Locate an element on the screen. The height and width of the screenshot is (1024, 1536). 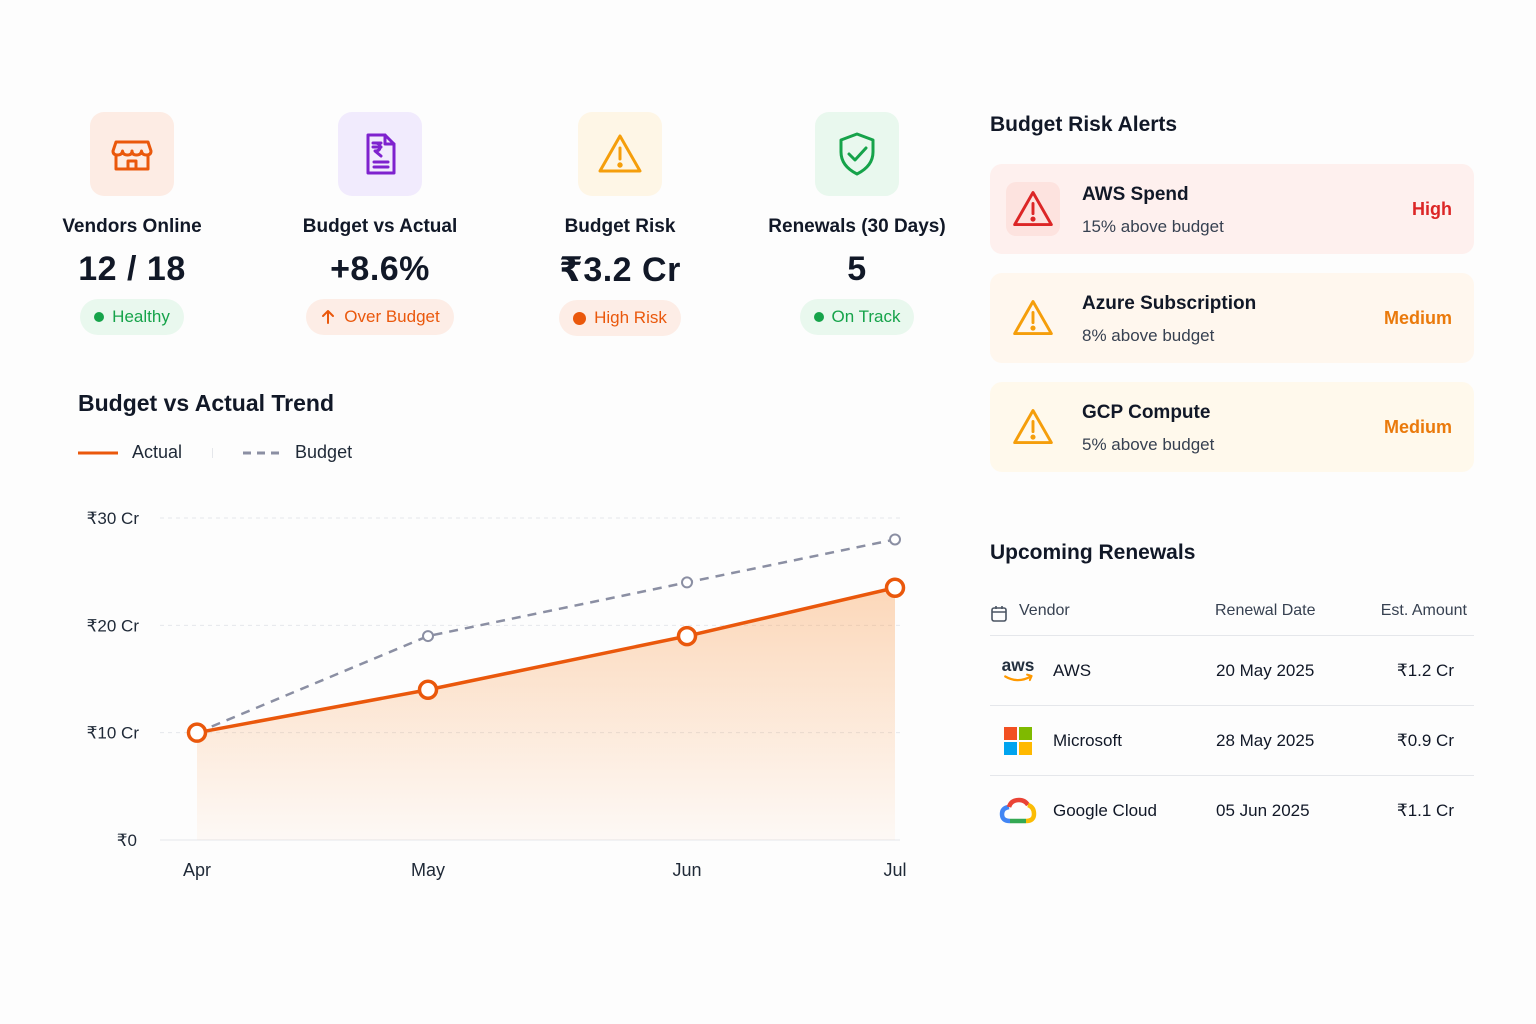
kpi-renewals: Renewals (30 Days) 5 On Track is located at coordinates (857, 223).